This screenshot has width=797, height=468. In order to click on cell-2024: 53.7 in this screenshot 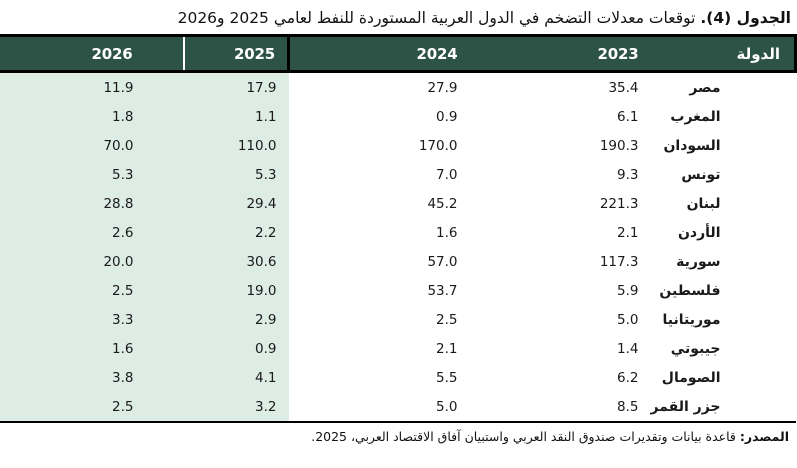, I will do `click(442, 290)`.